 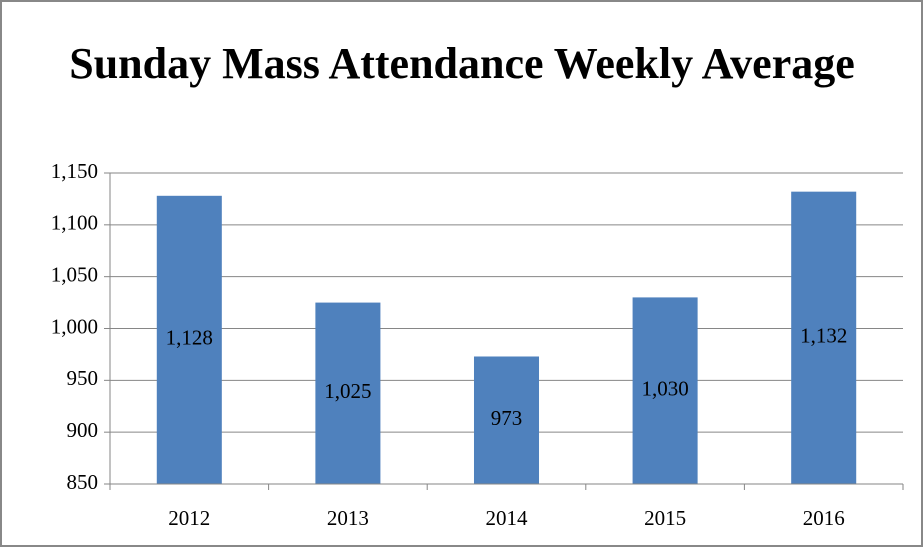 I want to click on x-tick-label: 2015, so click(x=665, y=518).